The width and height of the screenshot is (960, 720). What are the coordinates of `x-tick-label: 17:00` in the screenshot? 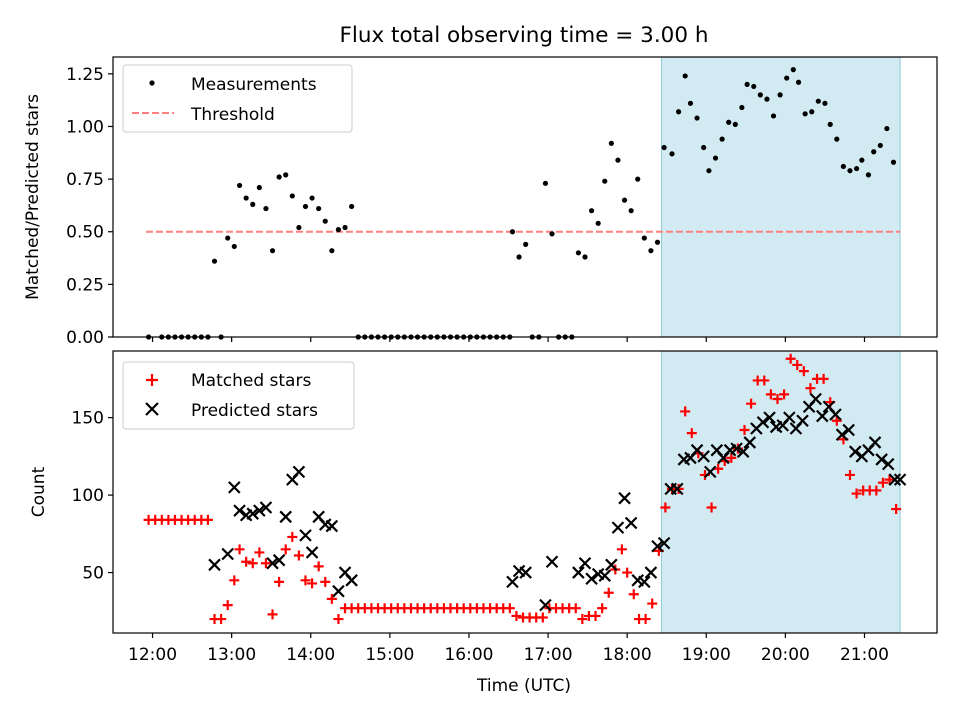 It's located at (548, 655).